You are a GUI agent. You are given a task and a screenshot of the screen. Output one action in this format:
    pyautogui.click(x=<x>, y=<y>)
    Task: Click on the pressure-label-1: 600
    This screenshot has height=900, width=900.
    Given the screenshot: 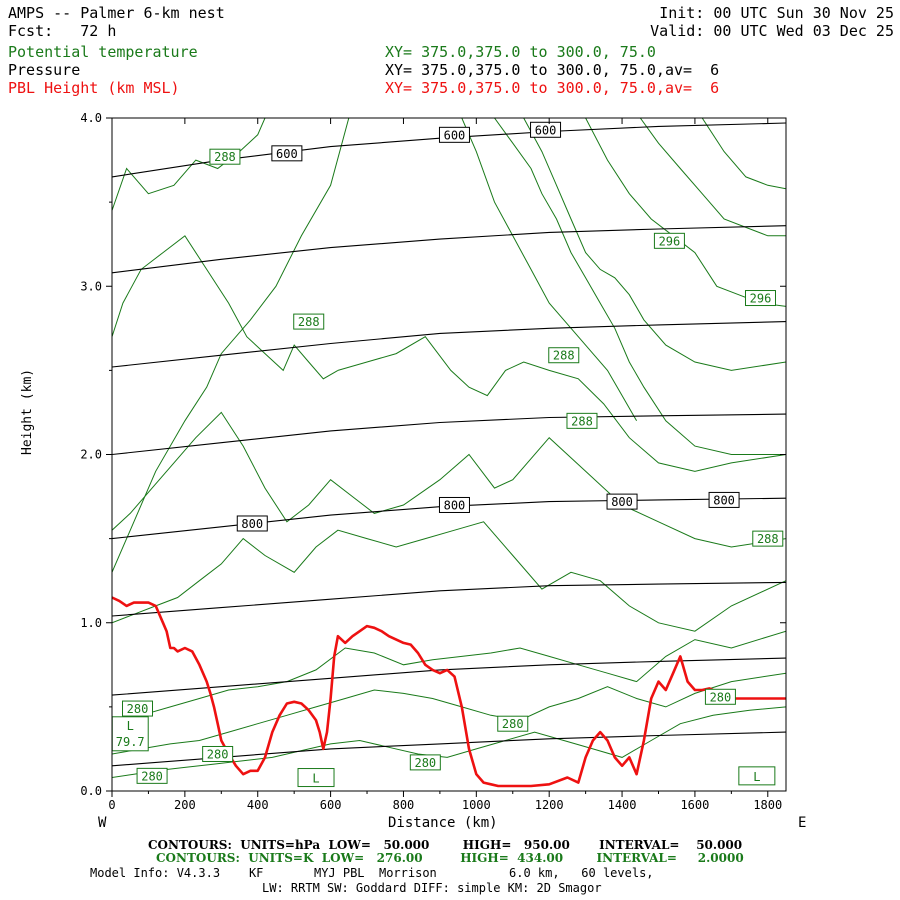 What is the action you would take?
    pyautogui.click(x=454, y=134)
    